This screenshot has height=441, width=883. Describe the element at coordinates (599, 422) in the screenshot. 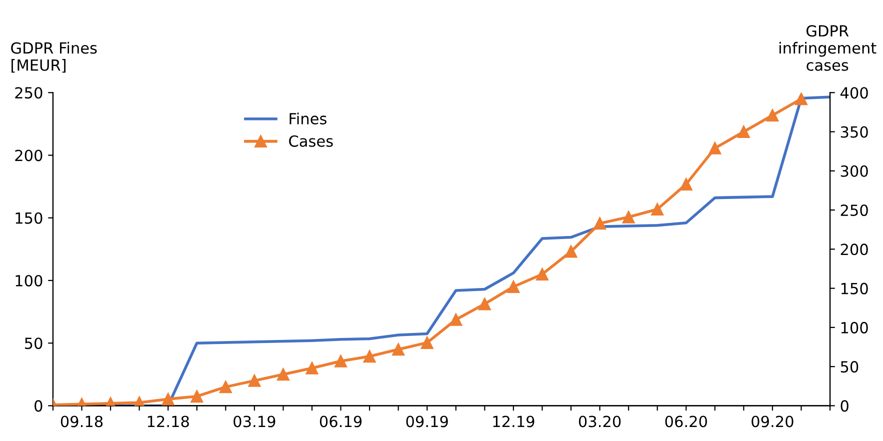

I see `x-tick-label: 03.20` at that location.